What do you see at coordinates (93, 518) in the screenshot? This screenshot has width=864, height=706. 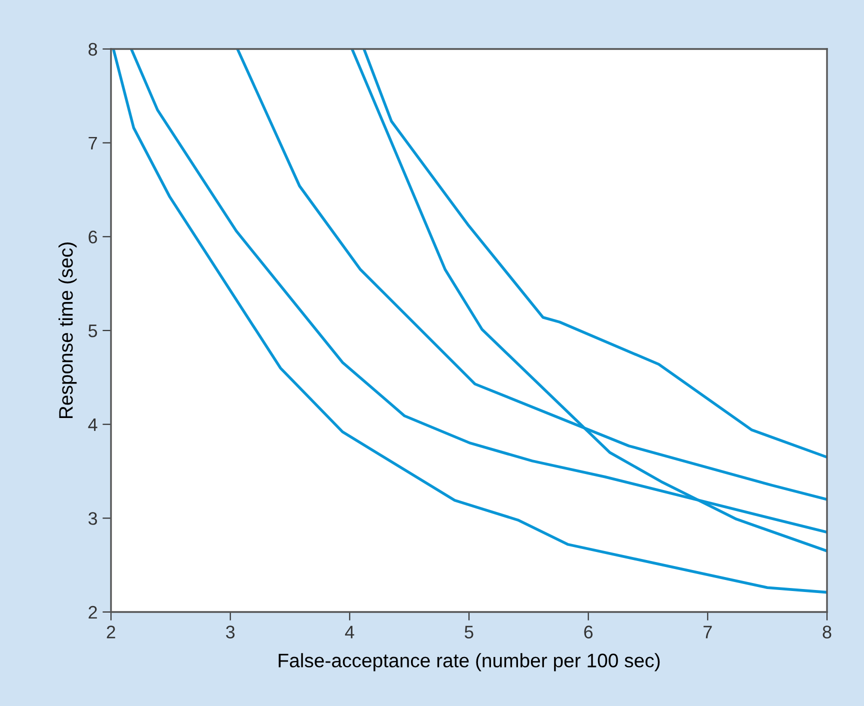 I see `y-tick-label: 3` at bounding box center [93, 518].